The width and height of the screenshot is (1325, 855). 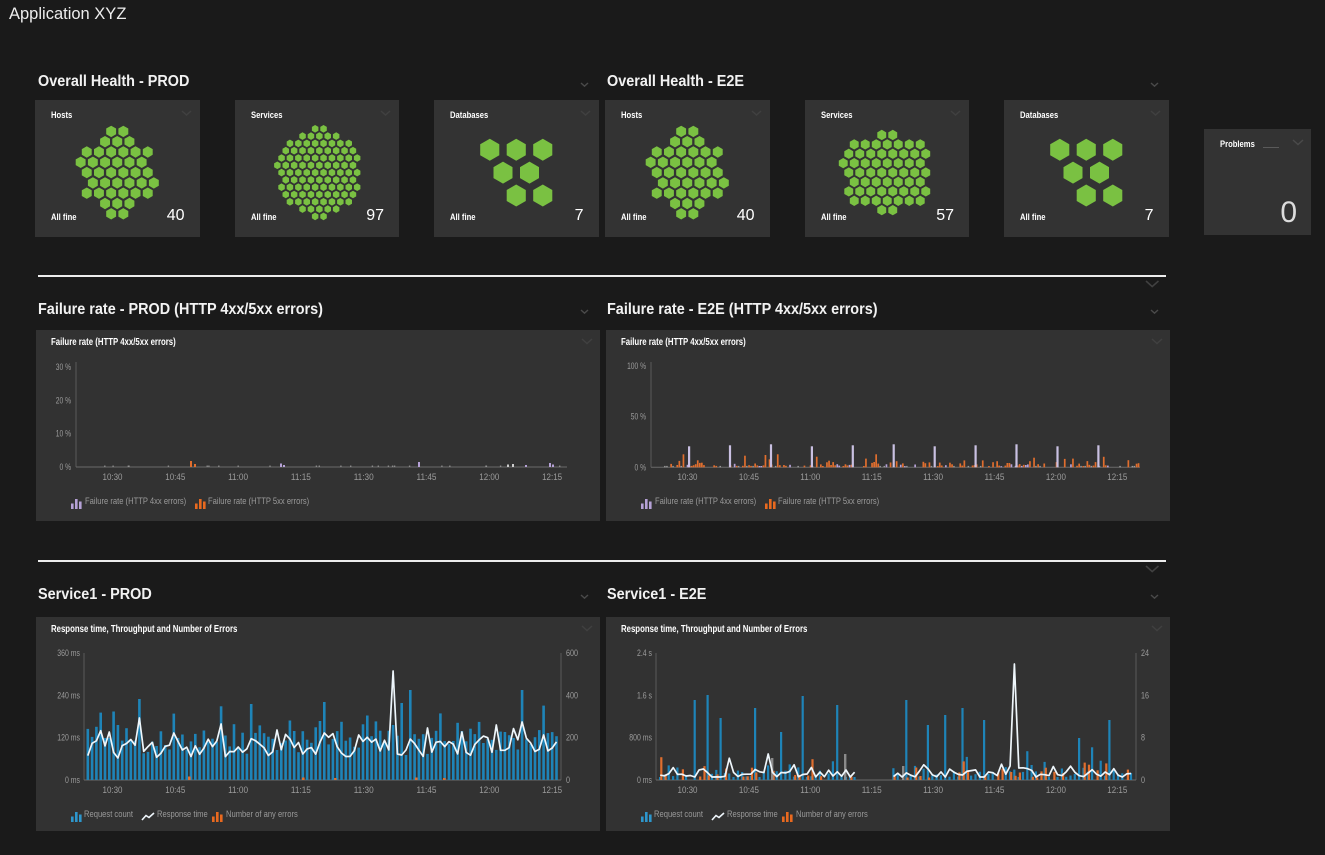 I want to click on svg-text: 8, so click(x=1143, y=738).